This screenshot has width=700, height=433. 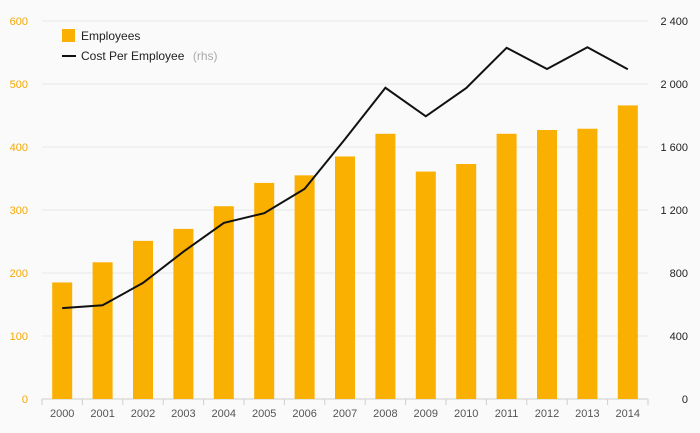 I want to click on right-axis-ticks: 0 400 800 1 200 1 600 2 000 2 400, so click(x=674, y=211).